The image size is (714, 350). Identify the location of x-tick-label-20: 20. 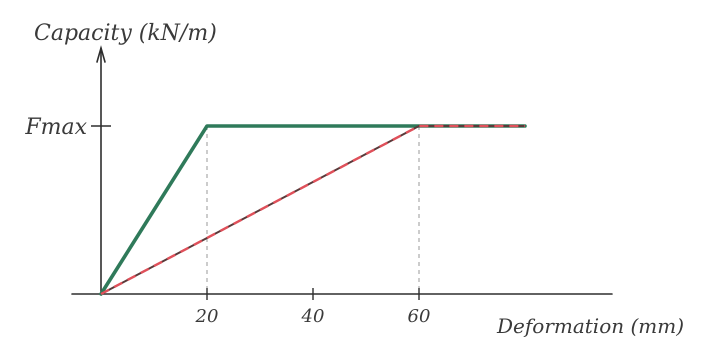
(207, 316).